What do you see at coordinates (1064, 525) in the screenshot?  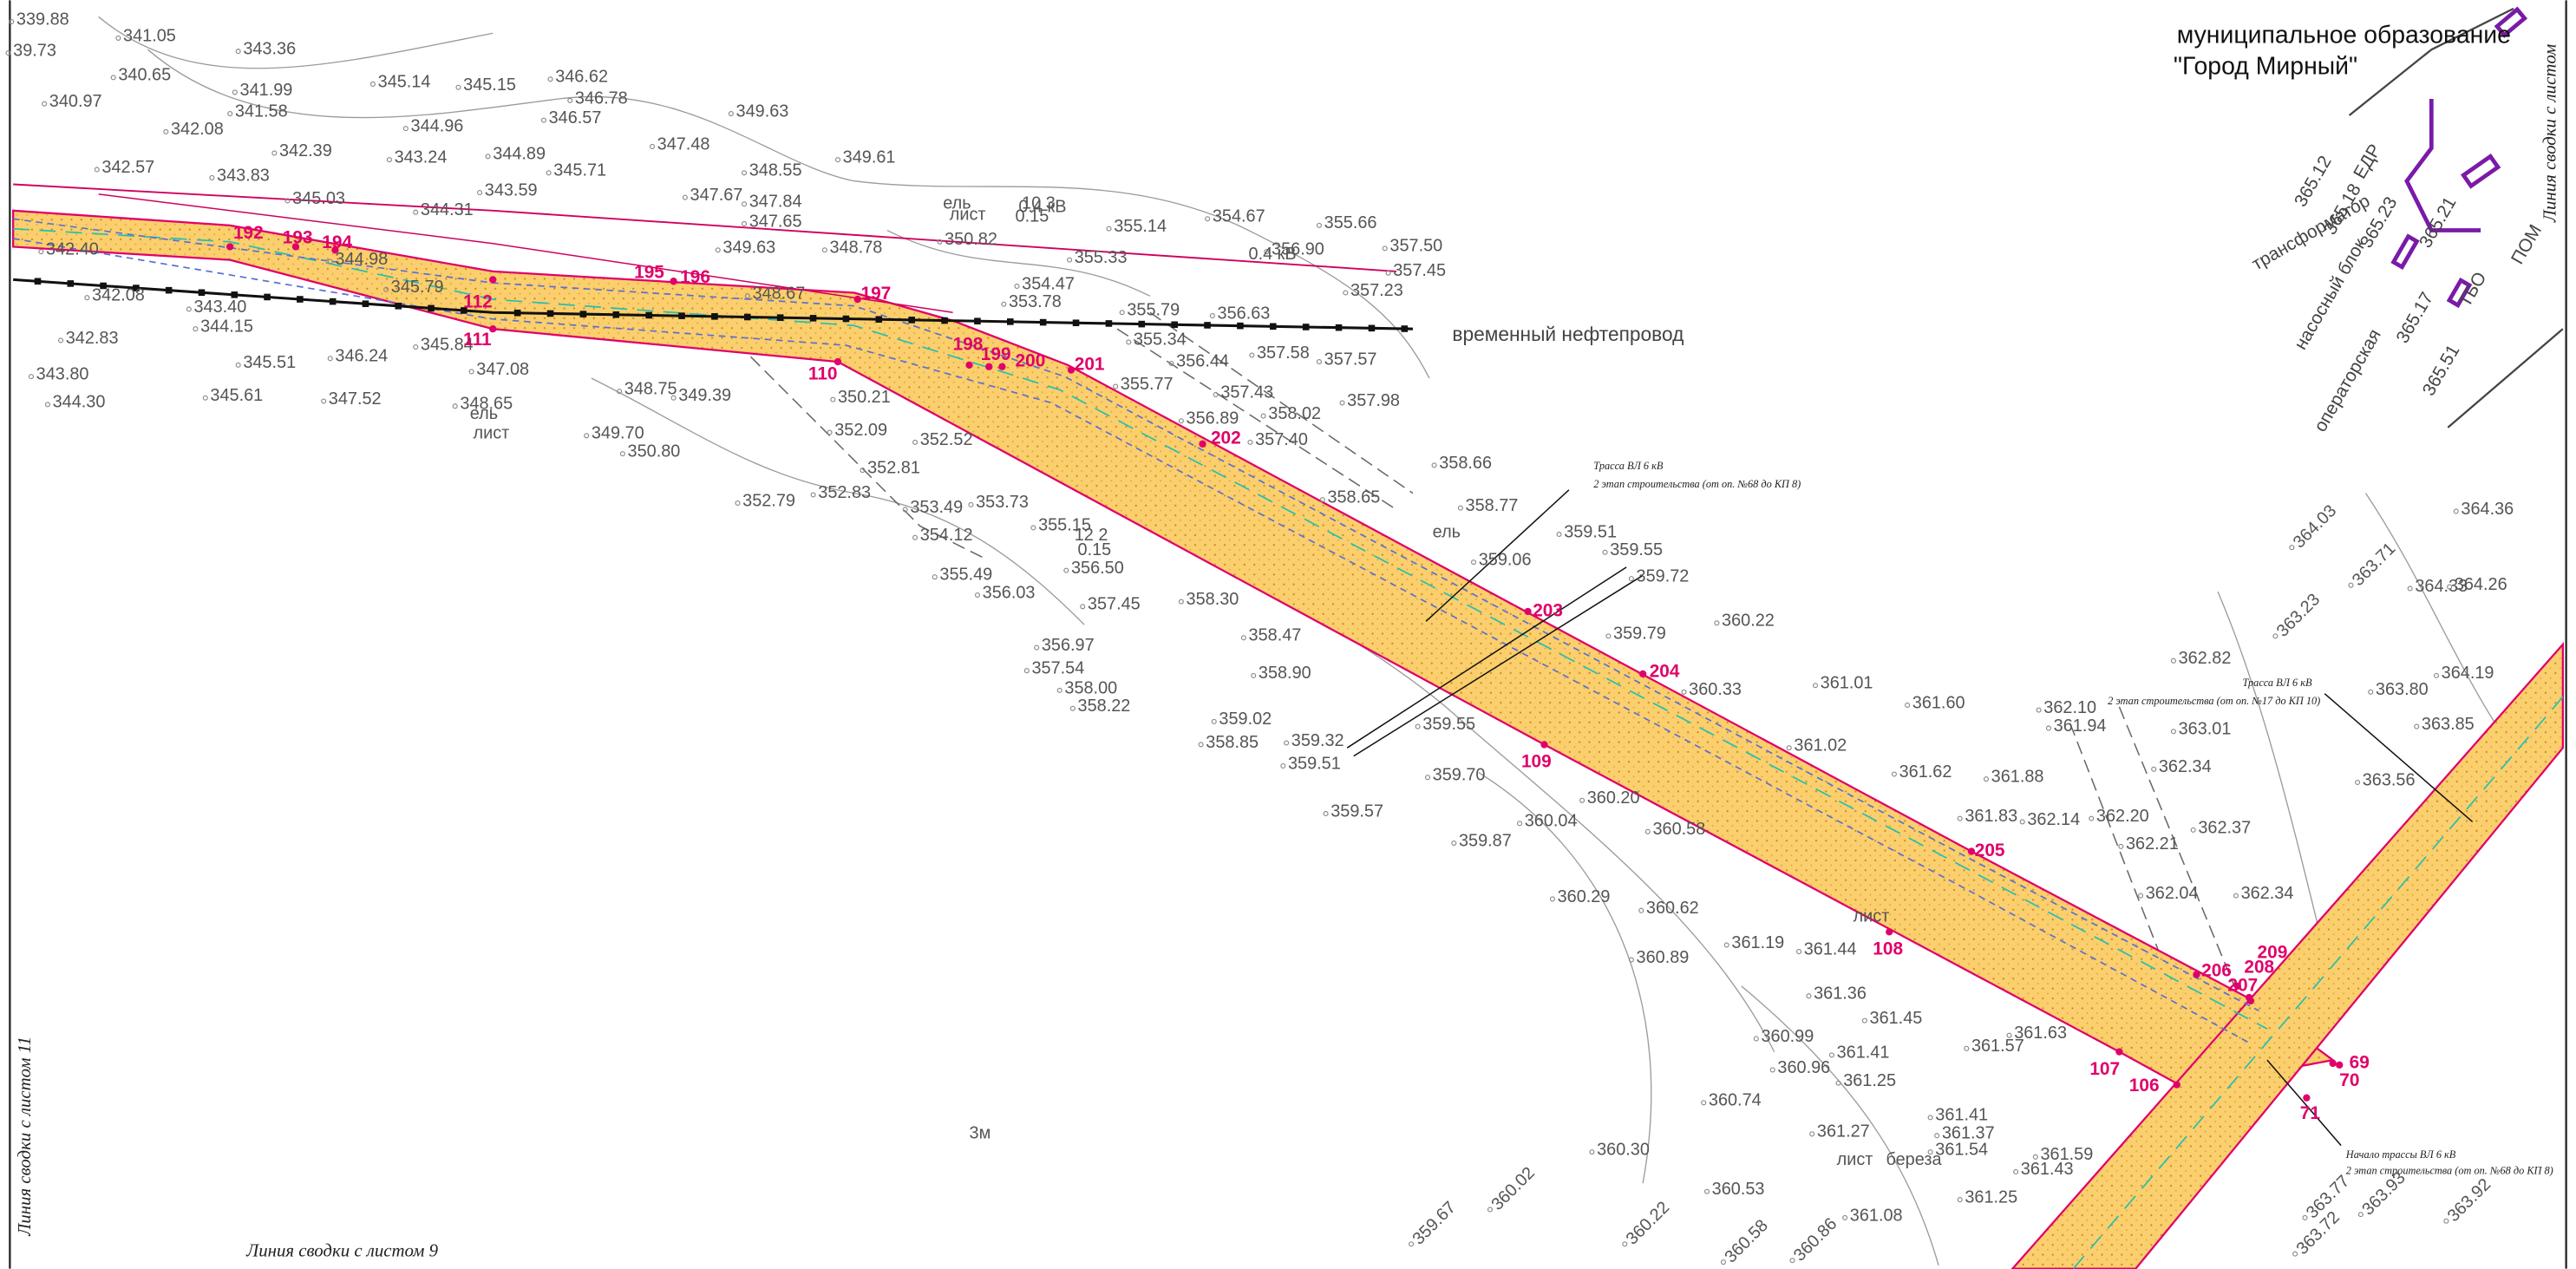 I see `elevation-label: 355.15` at bounding box center [1064, 525].